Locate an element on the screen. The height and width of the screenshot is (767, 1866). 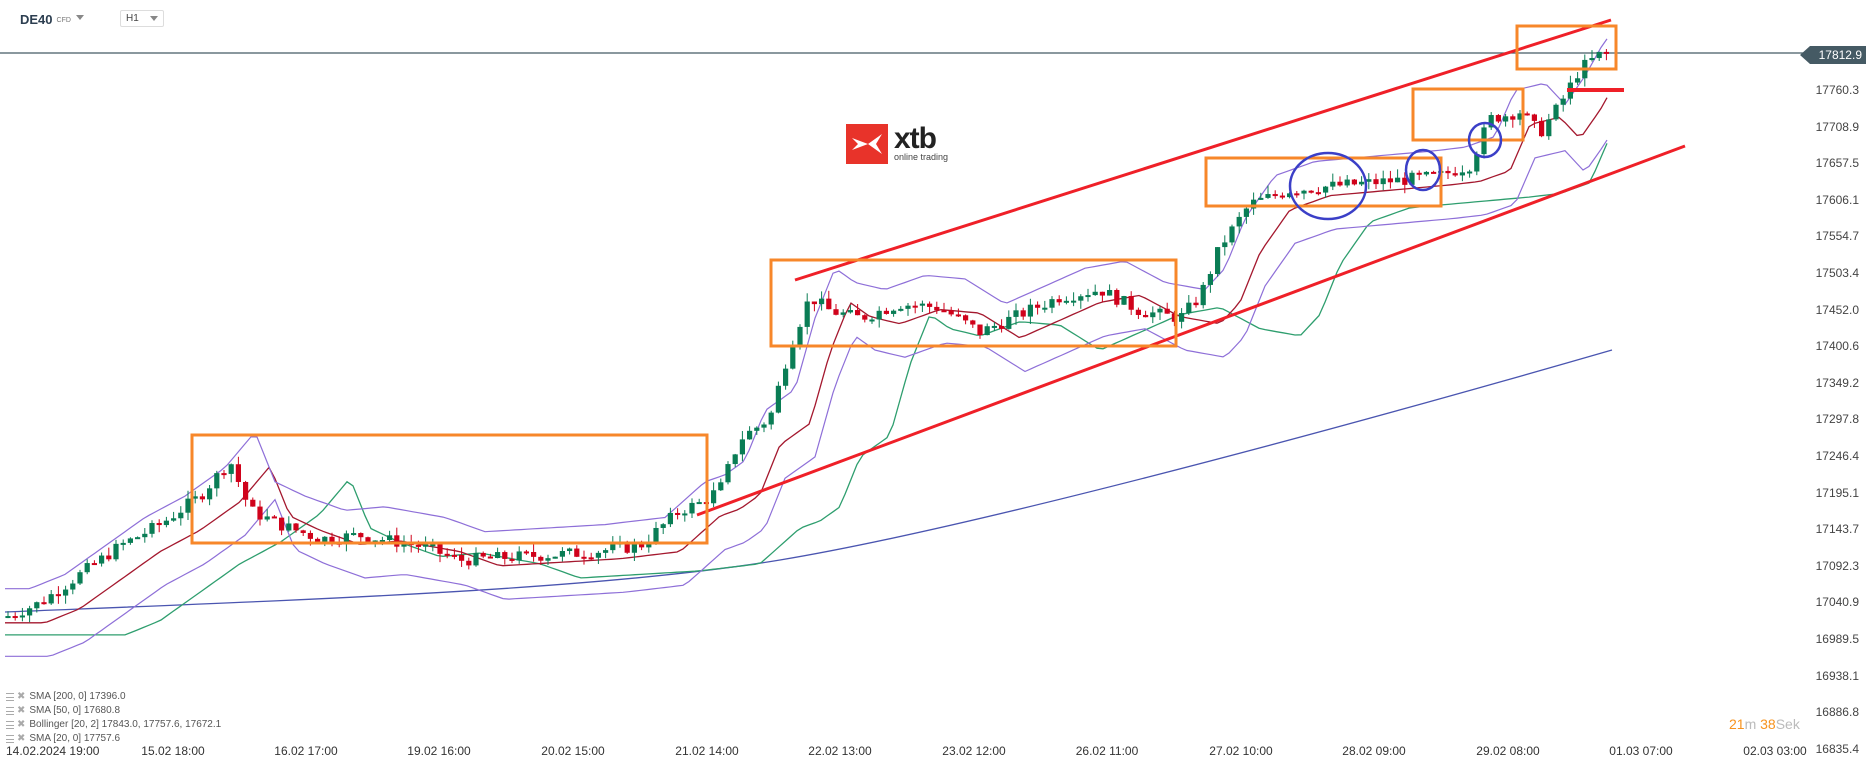
symbol-type: CFD is located at coordinates (63, 21).